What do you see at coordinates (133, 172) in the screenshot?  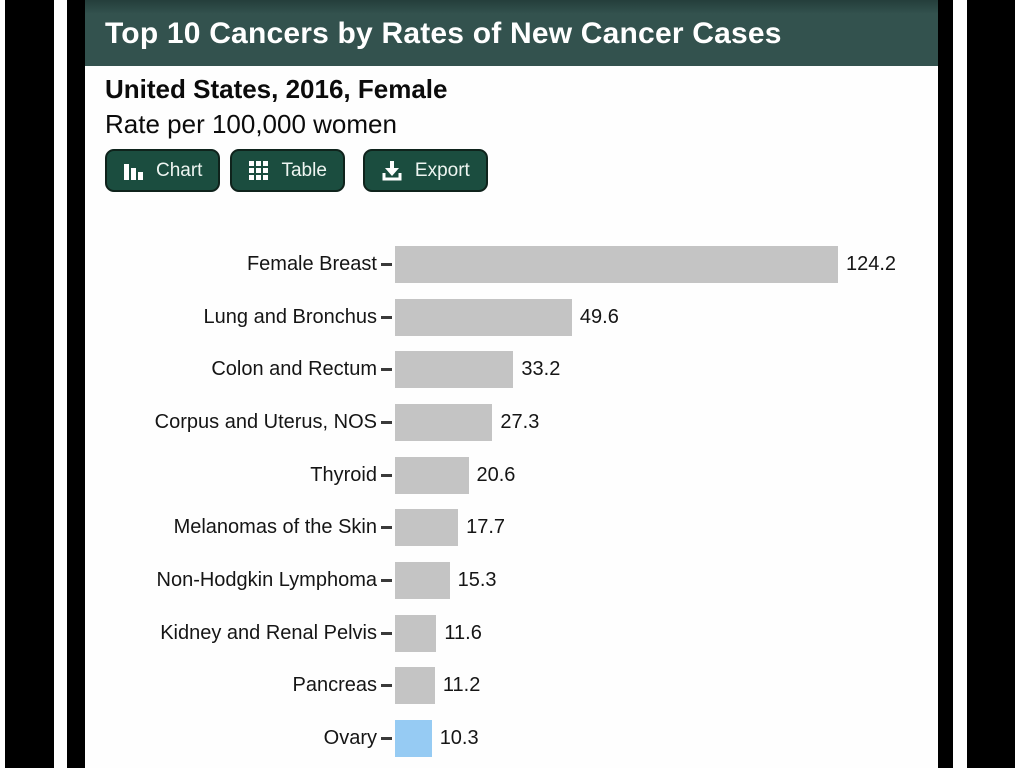 I see `bar-chart-icon` at bounding box center [133, 172].